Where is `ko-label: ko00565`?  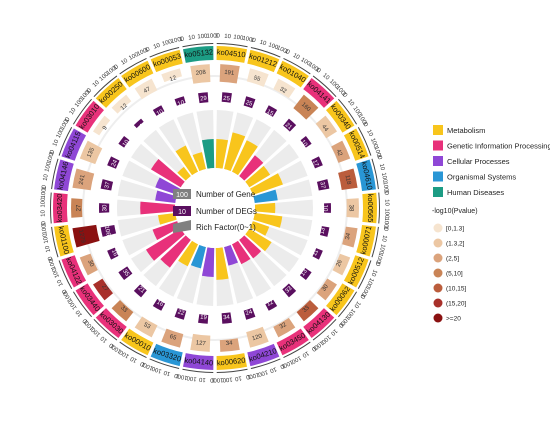 ko-label: ko00565 is located at coordinates (370, 208).